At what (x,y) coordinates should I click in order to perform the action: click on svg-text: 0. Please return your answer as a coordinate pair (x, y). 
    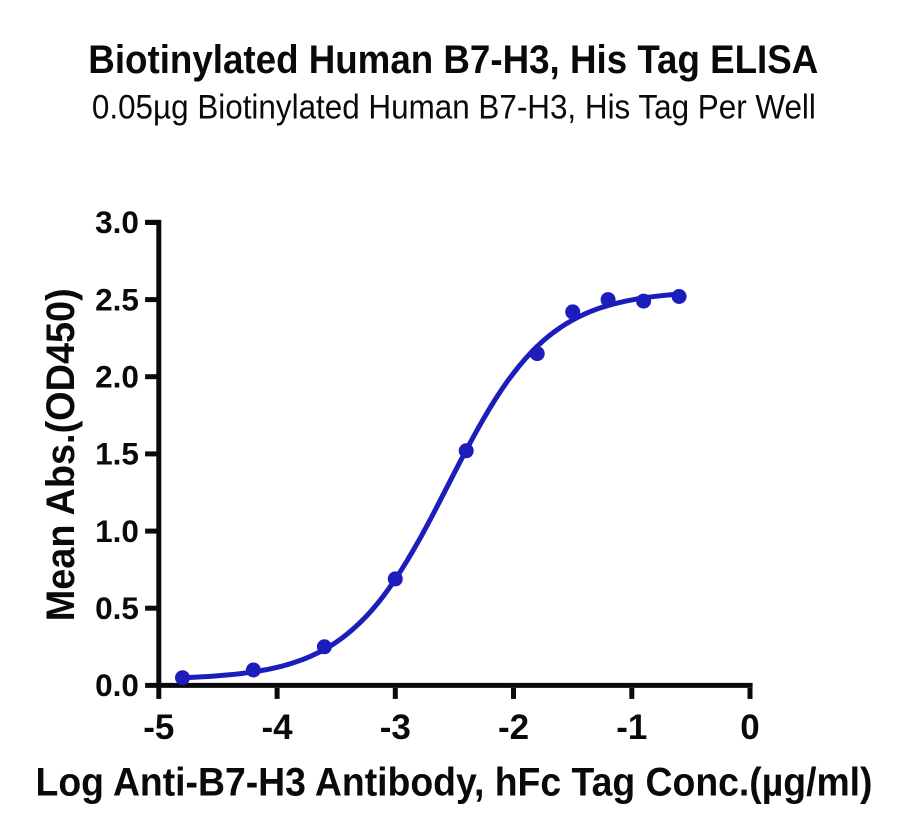
    Looking at the image, I should click on (749, 727).